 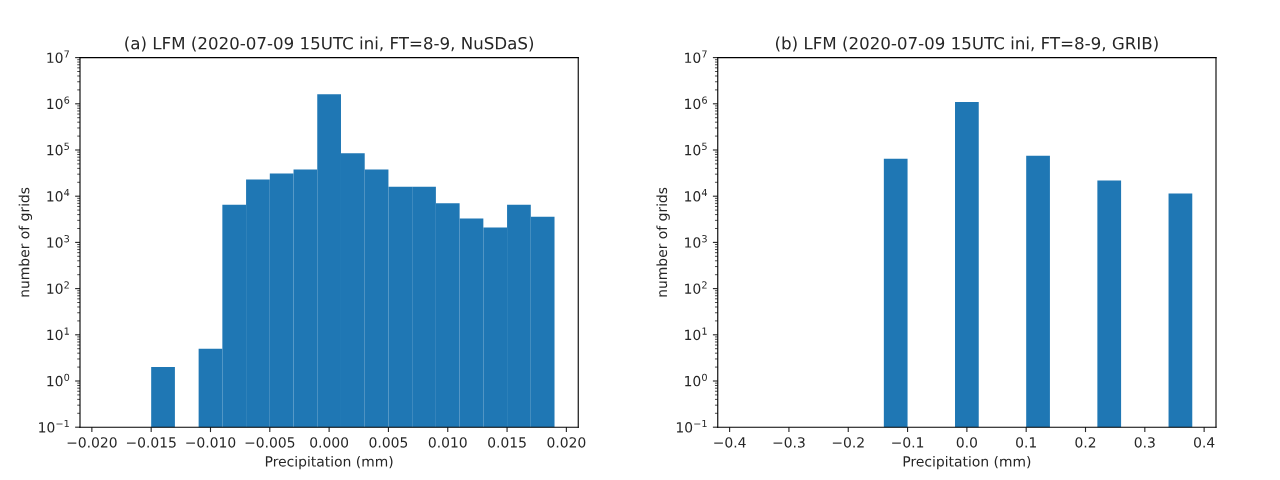 What do you see at coordinates (908, 442) in the screenshot?
I see `x-tick-label: −0.1` at bounding box center [908, 442].